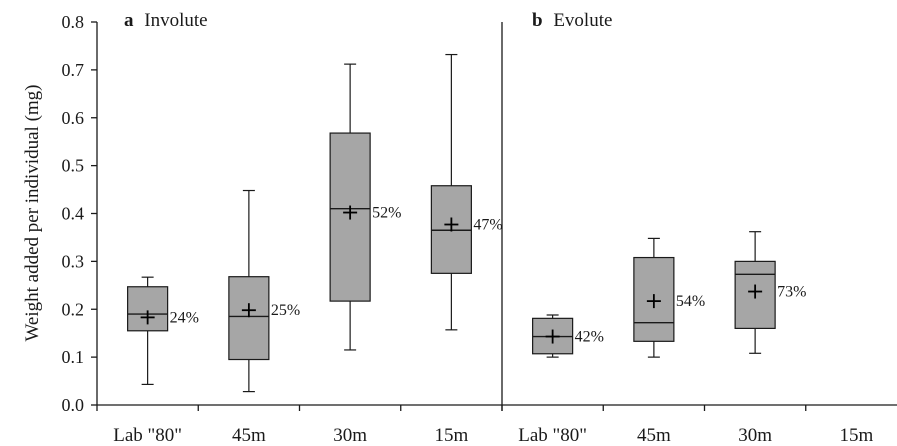 The image size is (897, 446). Describe the element at coordinates (568, 336) in the screenshot. I see `box-b-1: 42%` at that location.